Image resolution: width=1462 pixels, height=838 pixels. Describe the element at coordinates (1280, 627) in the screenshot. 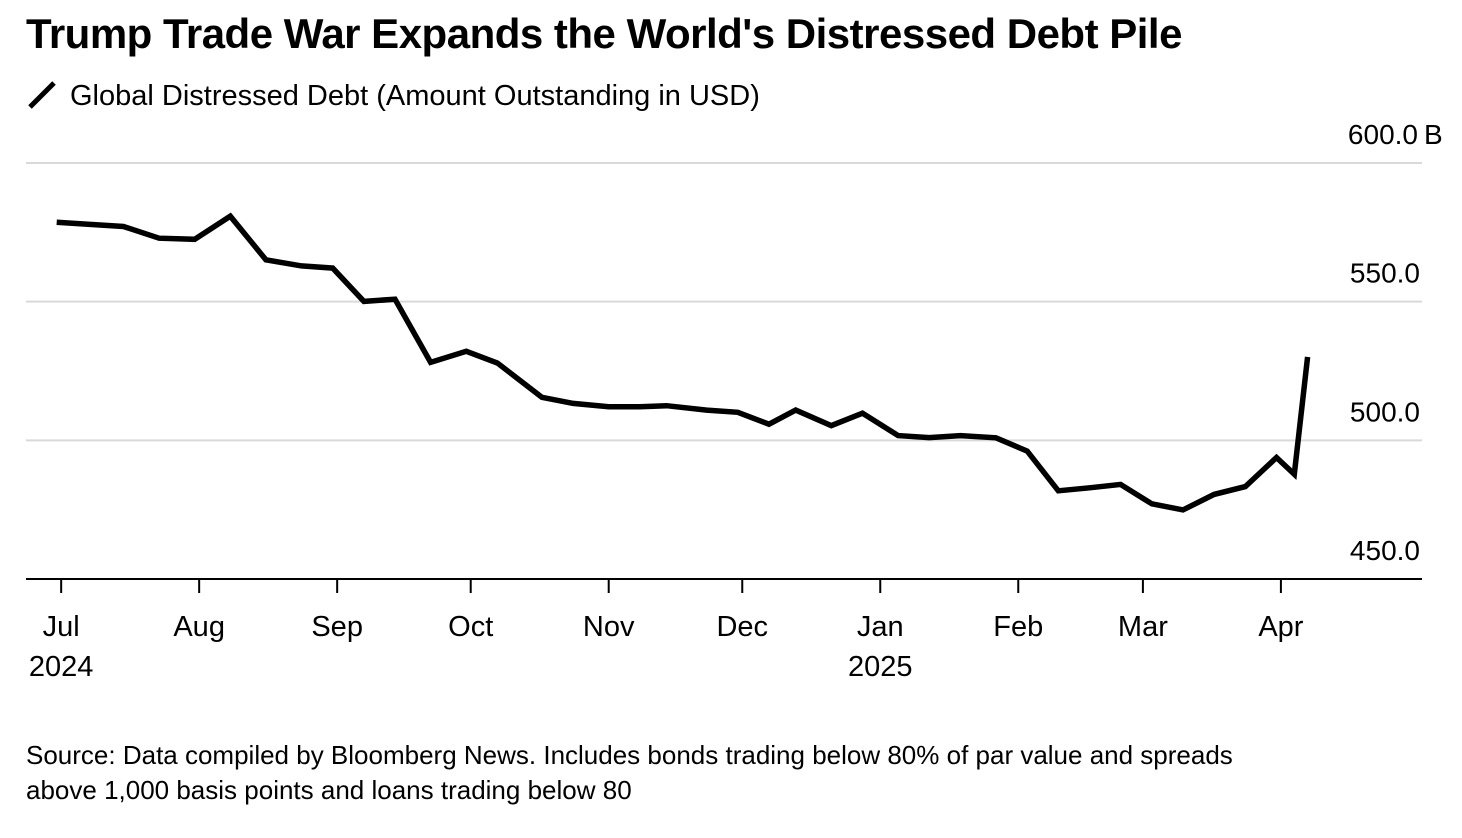

I see `x-tick-label: Apr` at that location.